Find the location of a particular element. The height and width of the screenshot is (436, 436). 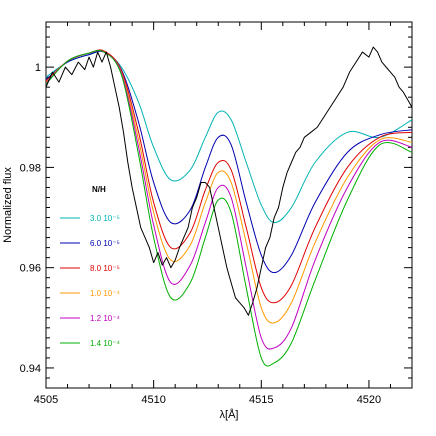

x-axis-label: λ[Å] is located at coordinates (229, 414).